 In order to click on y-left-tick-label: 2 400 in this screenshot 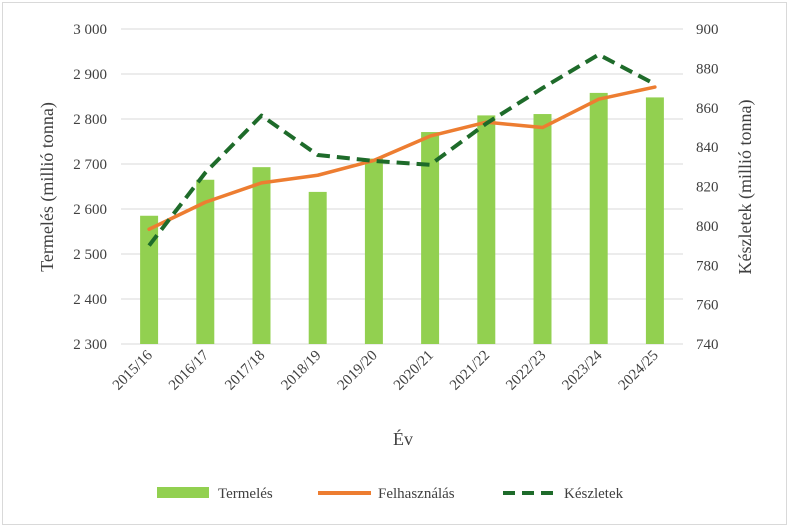, I will do `click(90, 300)`.